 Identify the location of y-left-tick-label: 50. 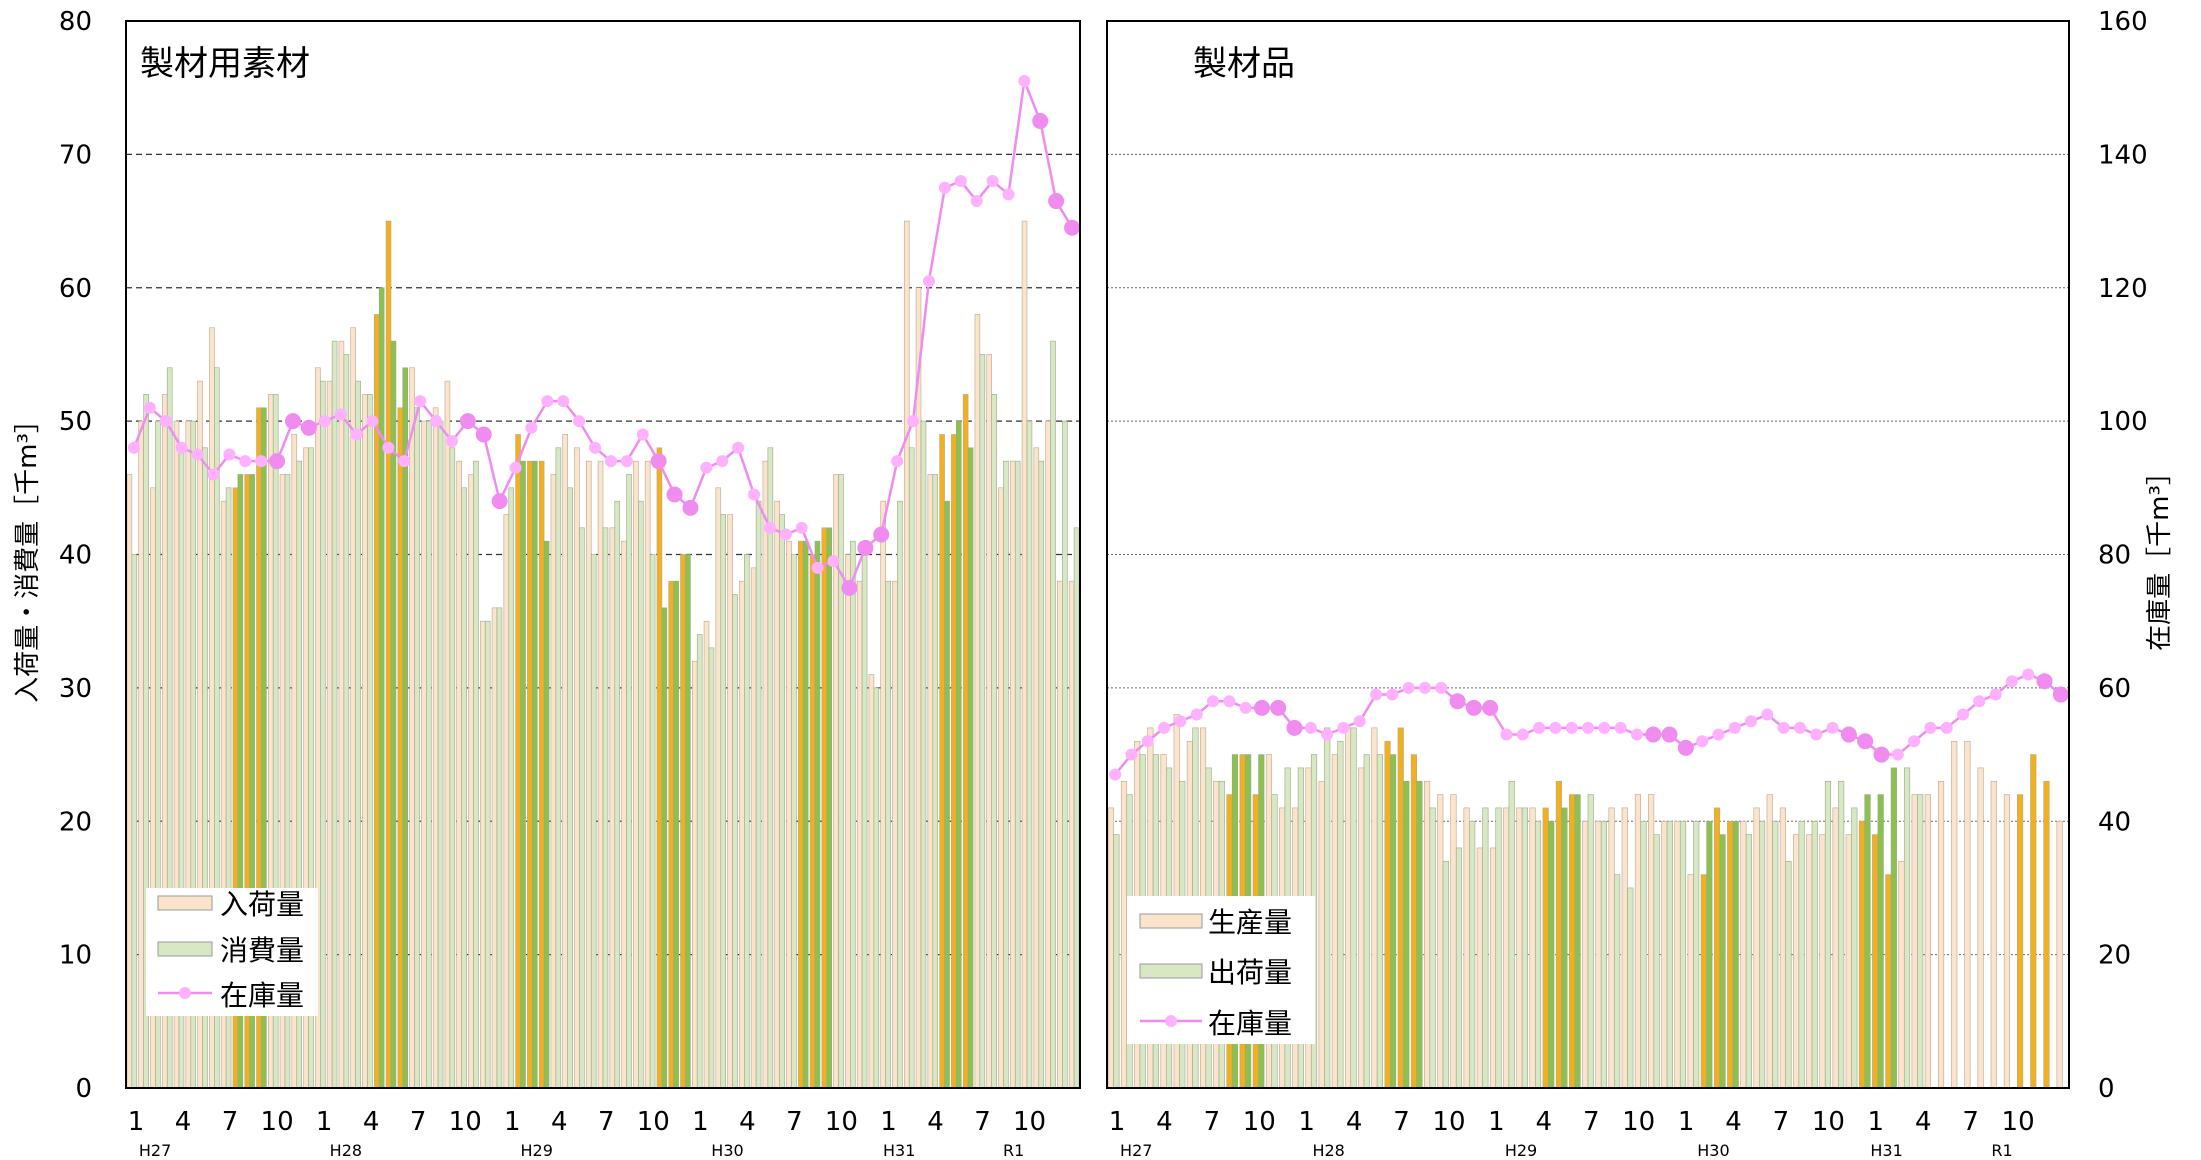
(75, 422).